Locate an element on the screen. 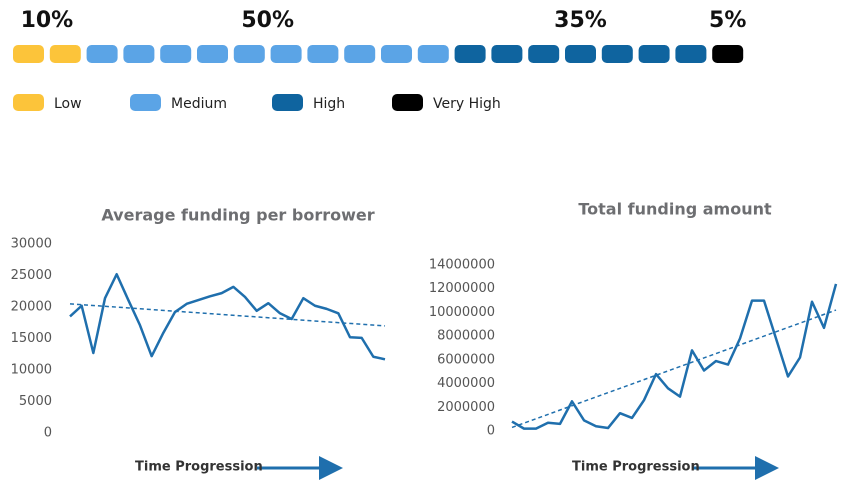 Image resolution: width=845 pixels, height=498 pixels. percent-label: 10% is located at coordinates (47, 20).